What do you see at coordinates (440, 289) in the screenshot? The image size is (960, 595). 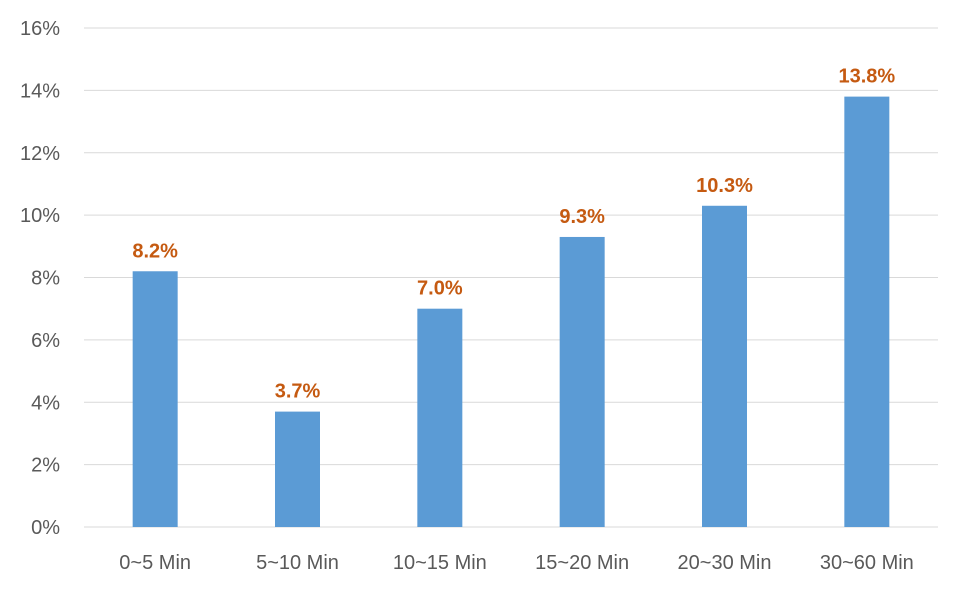 I see `data-label: 7.0%` at bounding box center [440, 289].